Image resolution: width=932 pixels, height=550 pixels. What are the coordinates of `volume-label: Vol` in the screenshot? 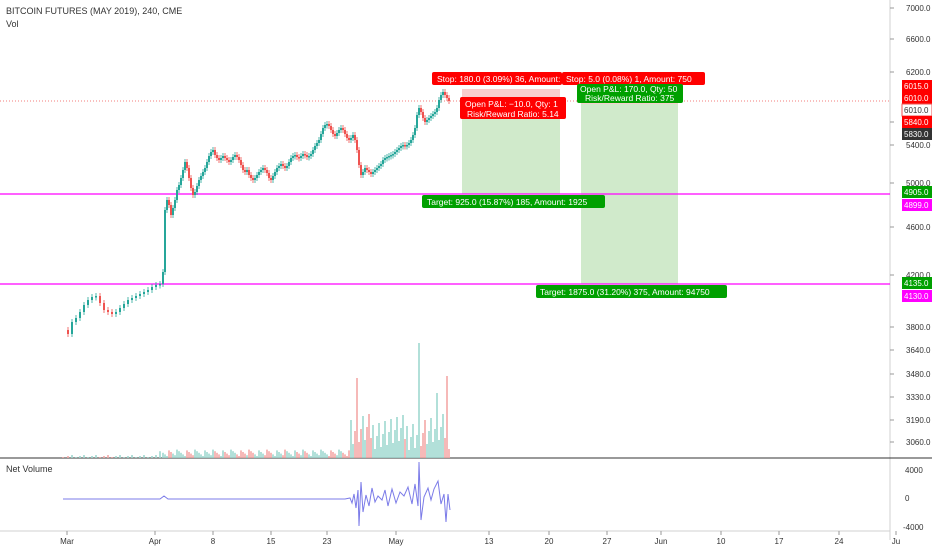 It's located at (12, 24).